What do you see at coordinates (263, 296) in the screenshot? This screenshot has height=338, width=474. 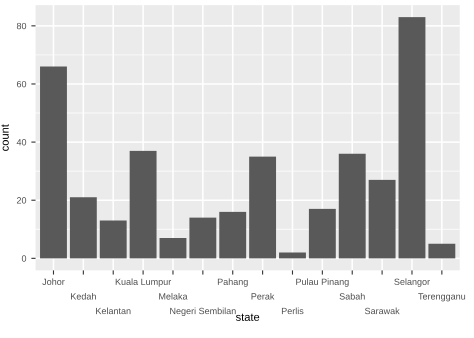 I see `x-tick-label: Perak` at bounding box center [263, 296].